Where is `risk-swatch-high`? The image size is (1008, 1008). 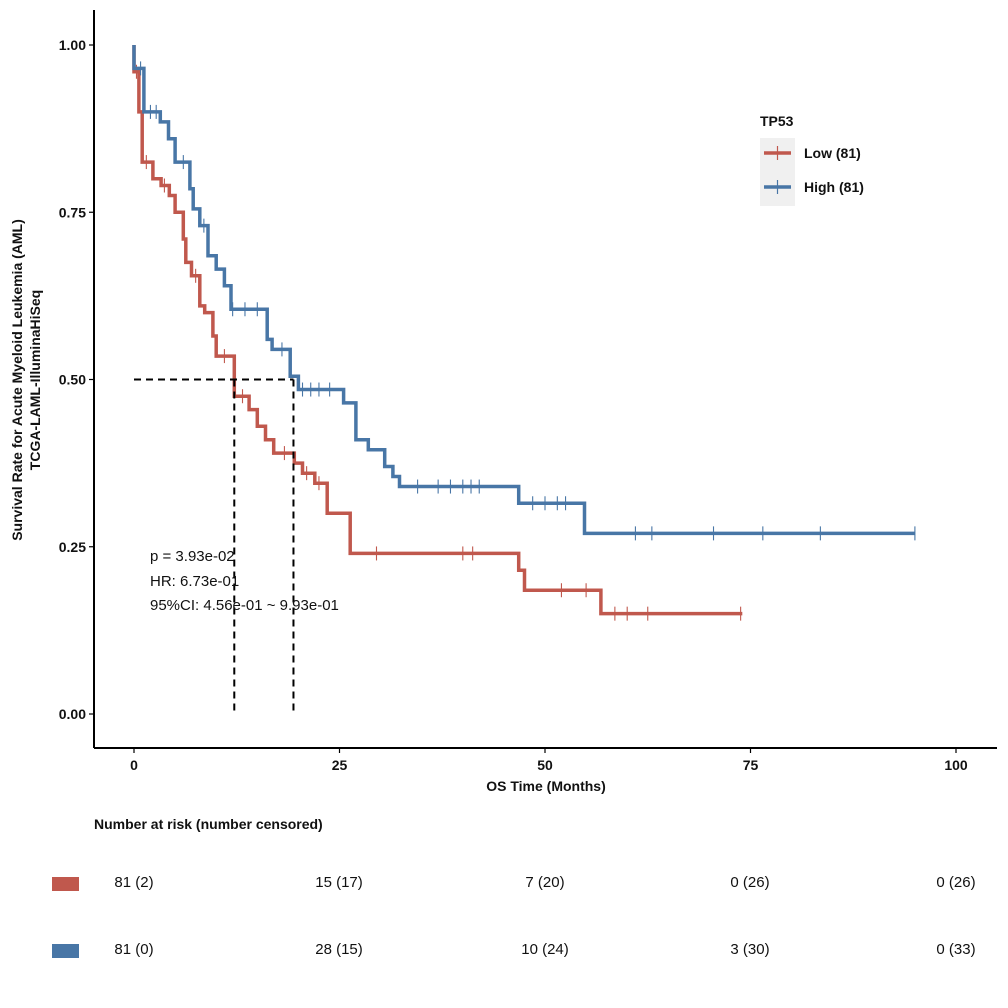 risk-swatch-high is located at coordinates (65, 951).